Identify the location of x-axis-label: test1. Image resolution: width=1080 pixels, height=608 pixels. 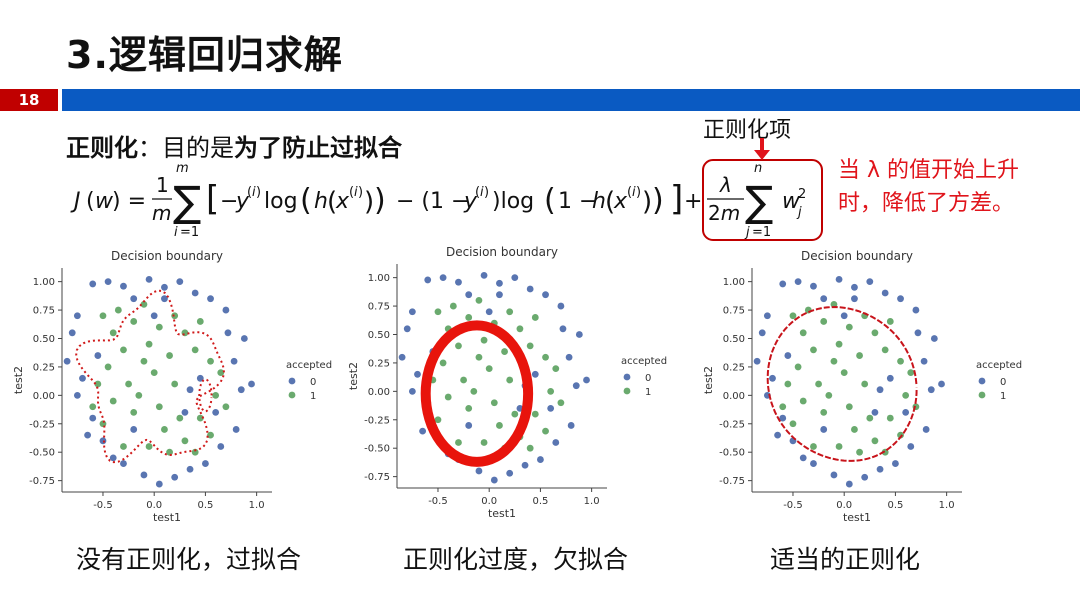
(857, 517).